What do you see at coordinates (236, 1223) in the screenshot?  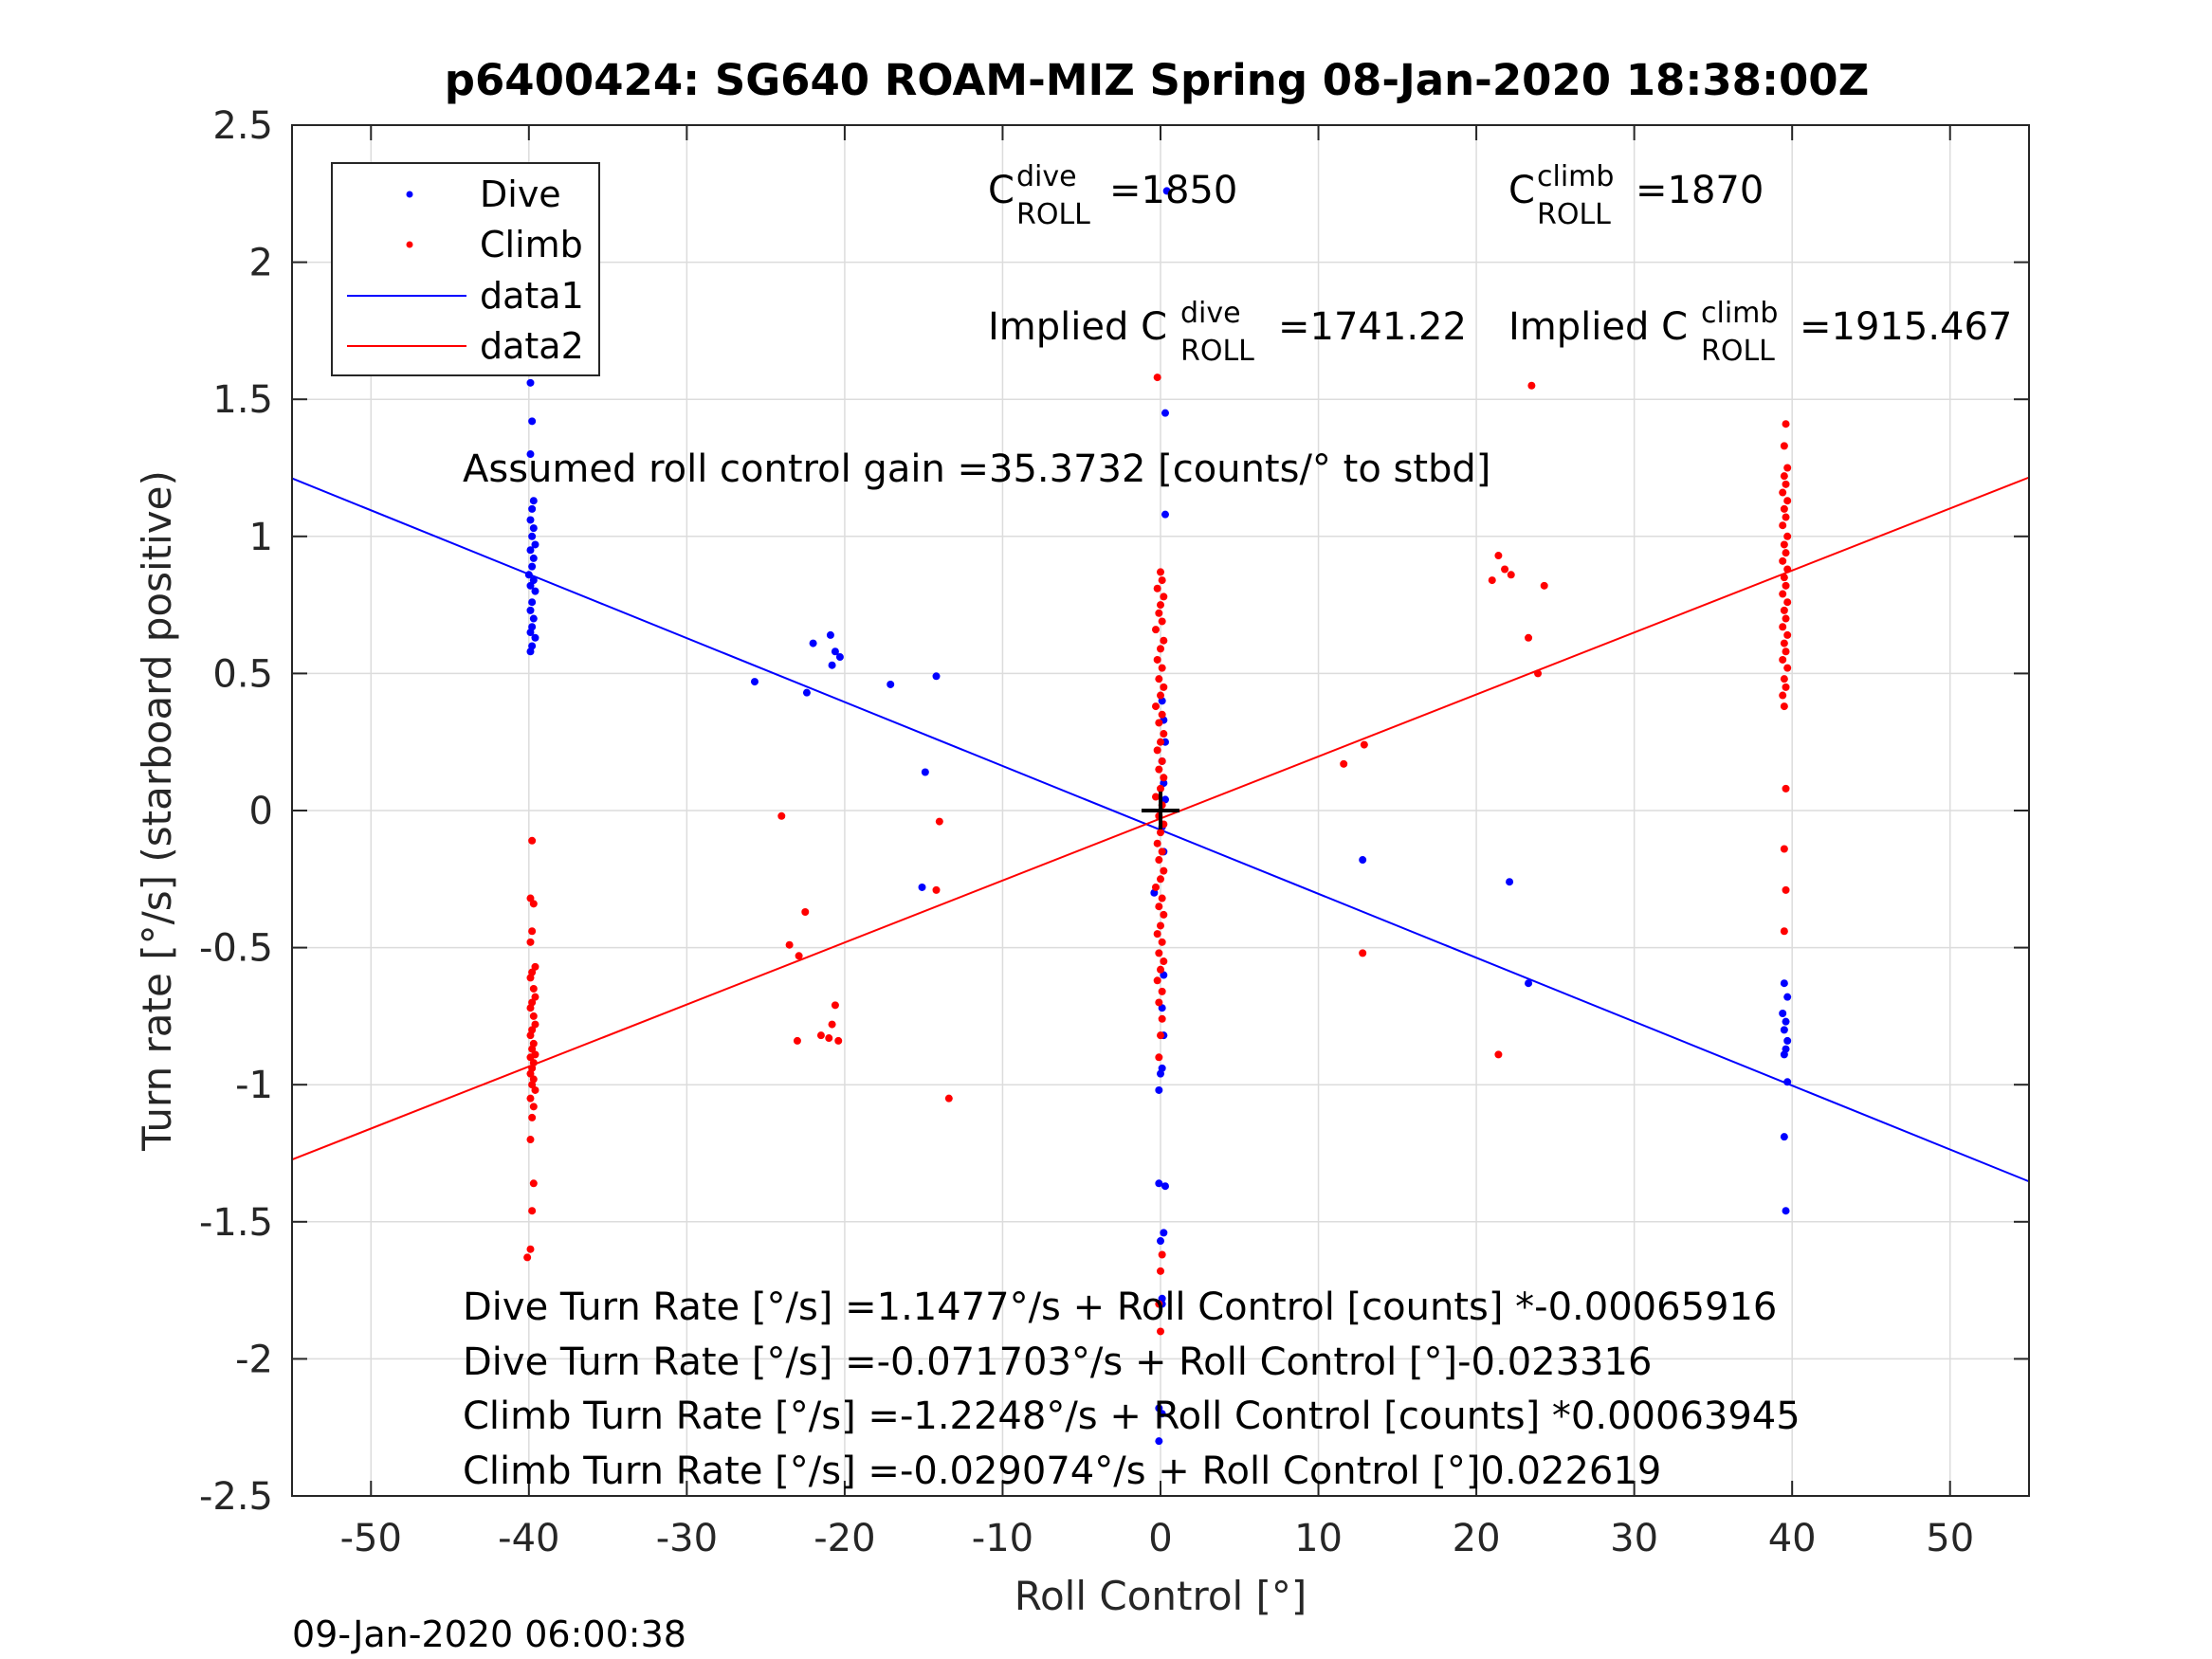 I see `y-tick-label: -1.5` at bounding box center [236, 1223].